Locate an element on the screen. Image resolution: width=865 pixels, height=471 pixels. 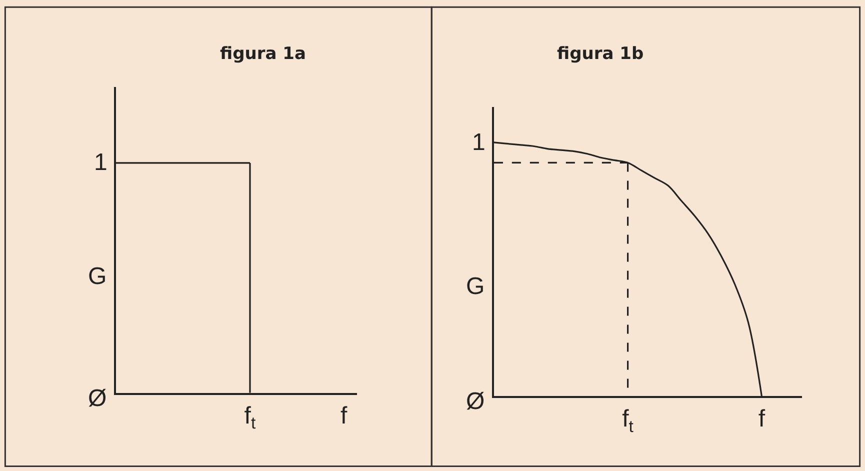
chart-title: figura 1a is located at coordinates (263, 54).